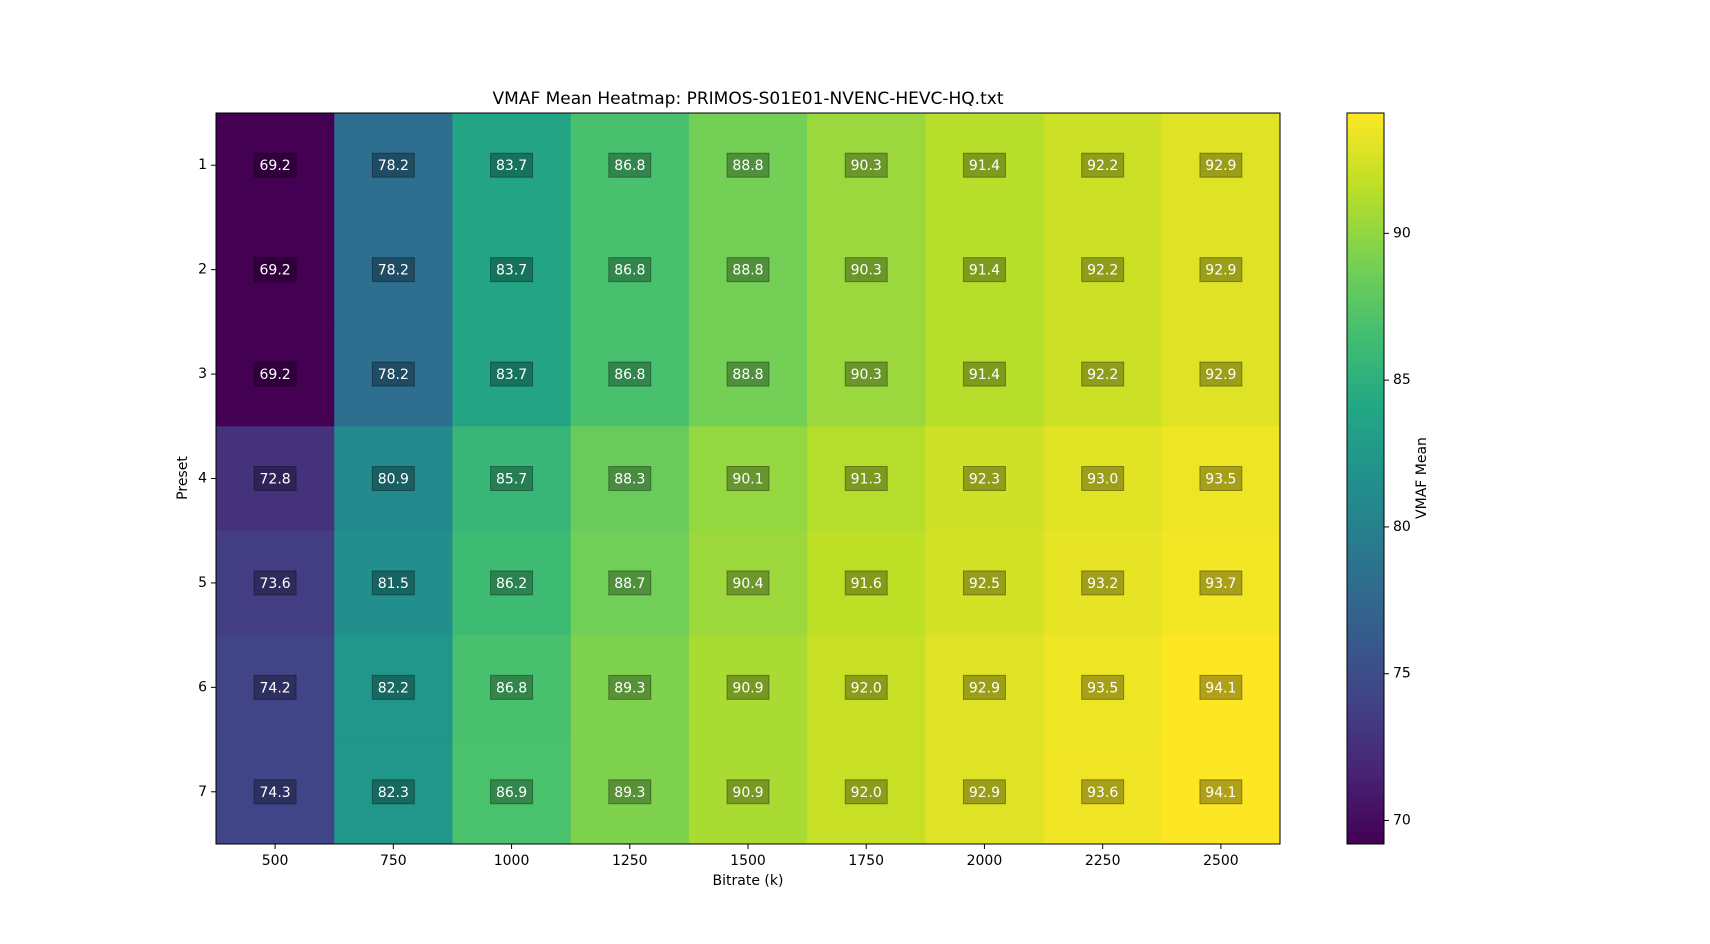  I want to click on cell-label: 73.6, so click(275, 584).